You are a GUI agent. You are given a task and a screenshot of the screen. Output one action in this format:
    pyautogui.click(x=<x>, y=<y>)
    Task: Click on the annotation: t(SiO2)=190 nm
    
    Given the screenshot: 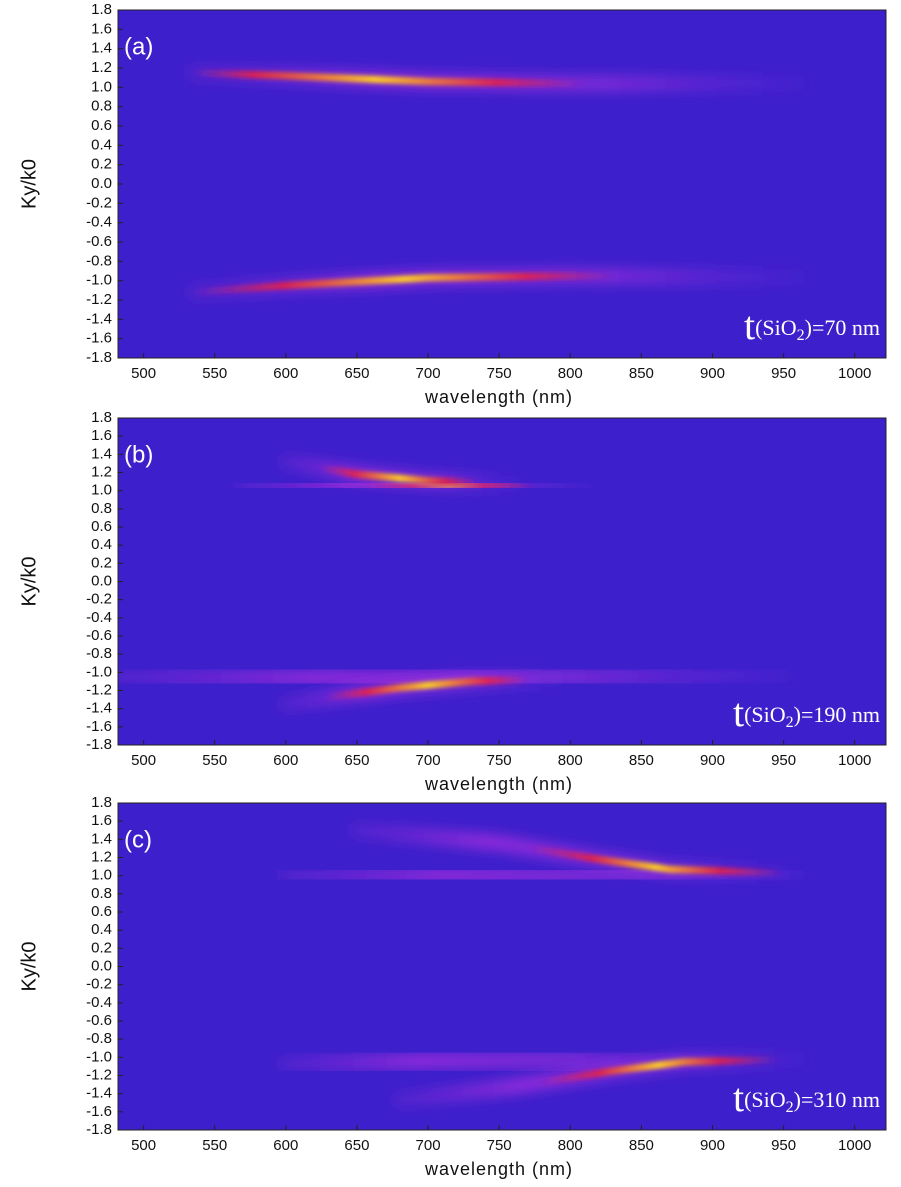 What is the action you would take?
    pyautogui.click(x=806, y=712)
    